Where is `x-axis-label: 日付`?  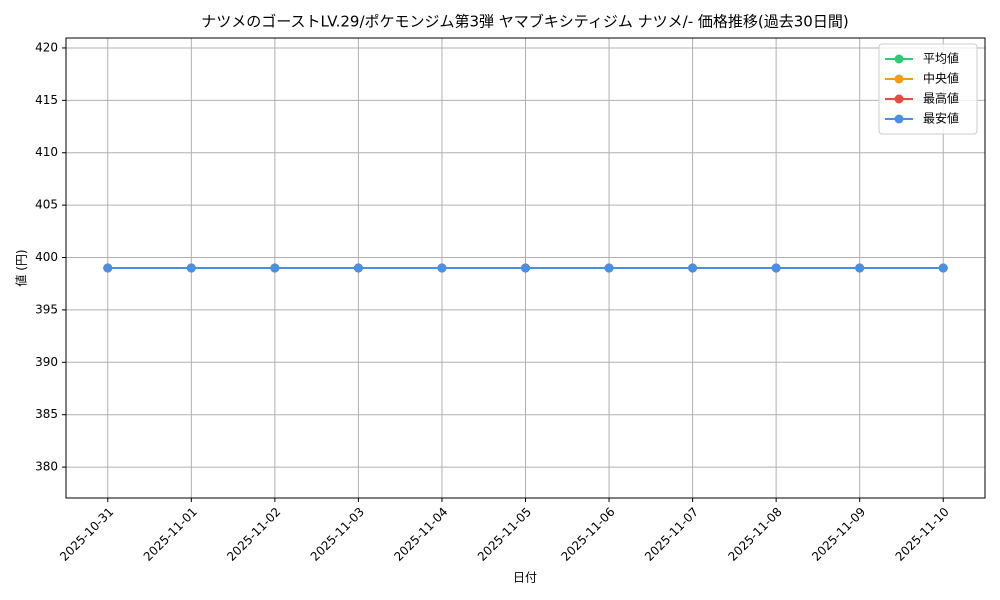 x-axis-label: 日付 is located at coordinates (525, 578).